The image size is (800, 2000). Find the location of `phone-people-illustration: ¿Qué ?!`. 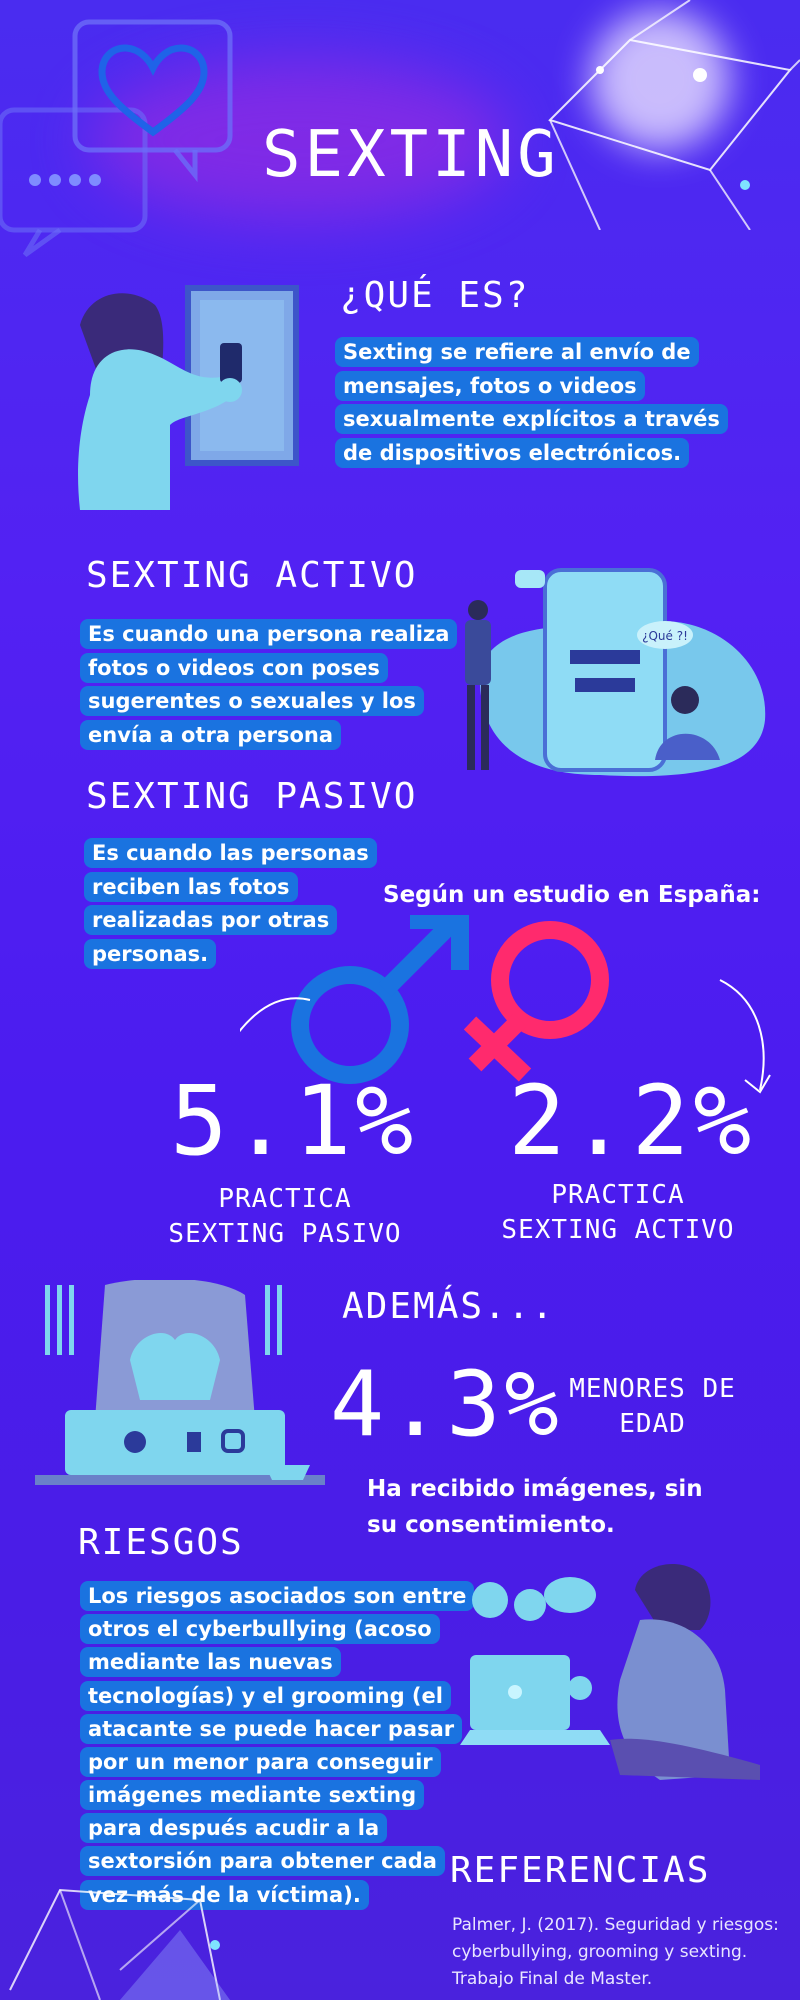

phone-people-illustration: ¿Qué ?! is located at coordinates (615, 672).